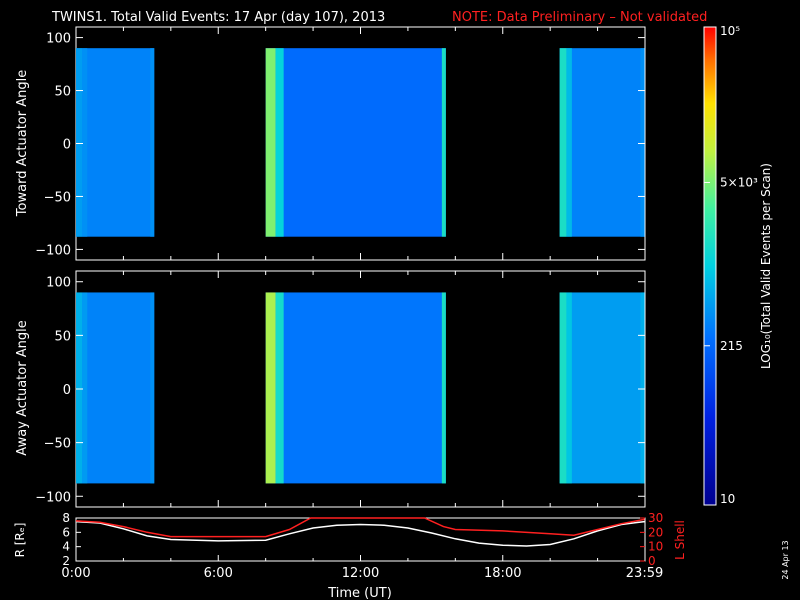  Describe the element at coordinates (443, 142) in the screenshot. I see `toward-block-1-trailing-edge` at that location.